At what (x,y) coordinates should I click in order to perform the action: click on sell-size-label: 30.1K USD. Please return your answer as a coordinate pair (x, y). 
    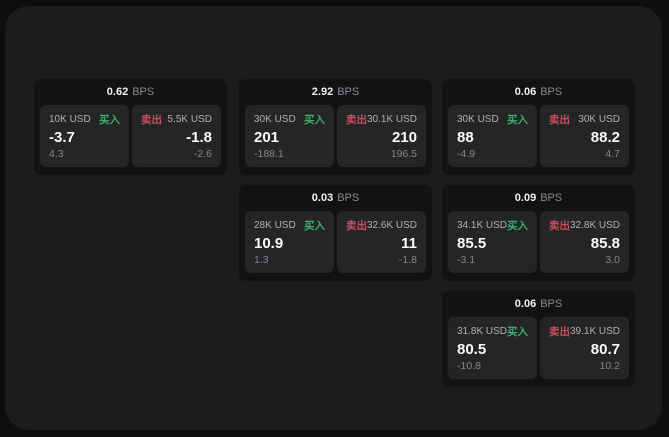
    Looking at the image, I should click on (392, 119).